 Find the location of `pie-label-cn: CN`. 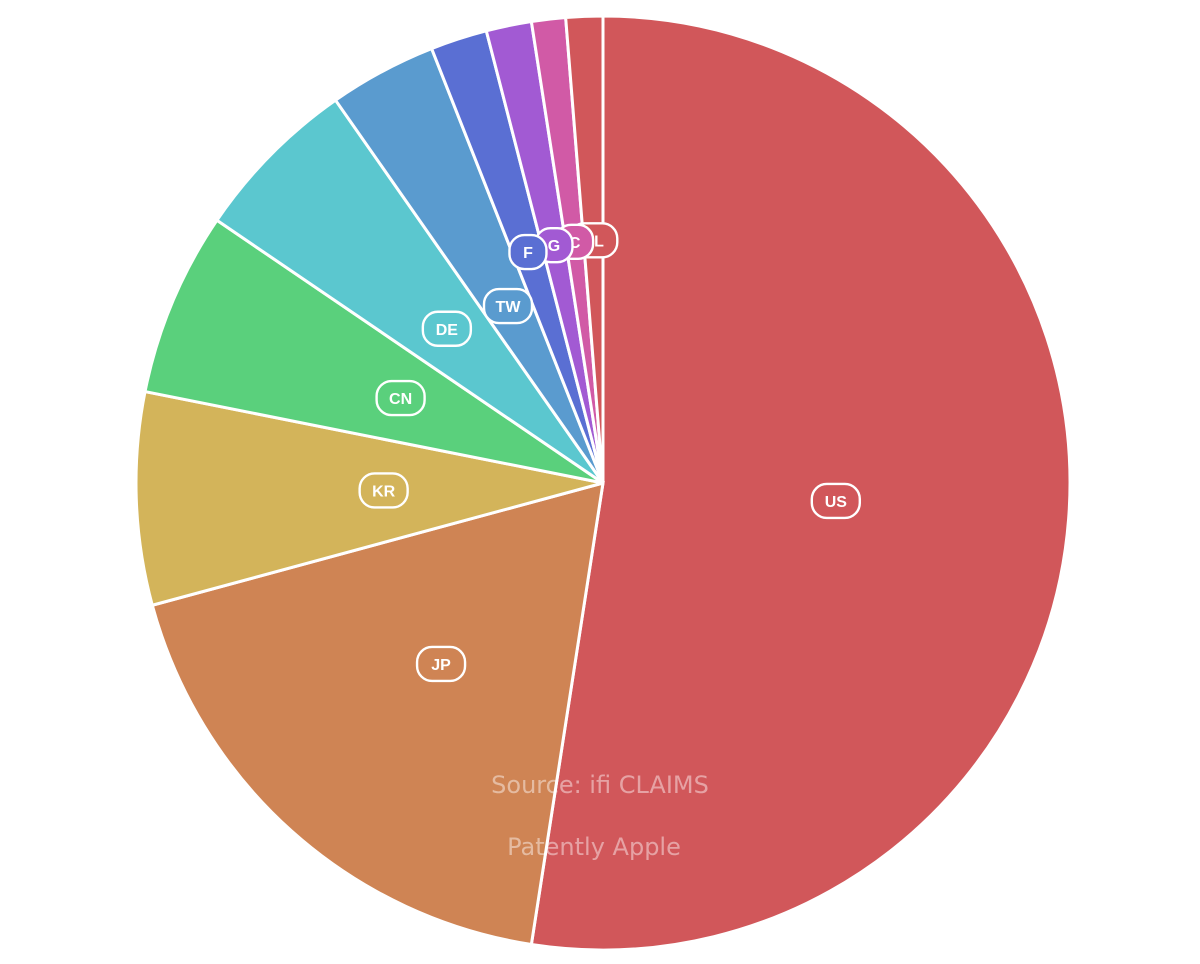

pie-label-cn: CN is located at coordinates (400, 398).